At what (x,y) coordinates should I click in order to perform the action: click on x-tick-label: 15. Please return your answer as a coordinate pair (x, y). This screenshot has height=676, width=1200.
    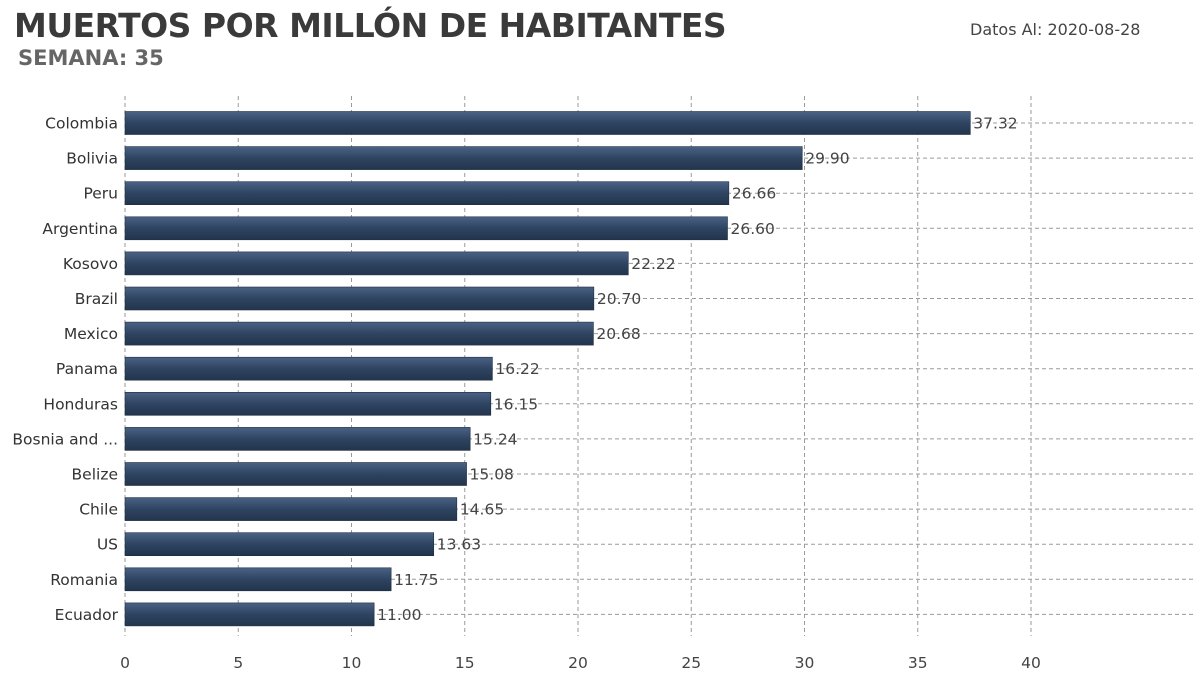
    Looking at the image, I should click on (465, 663).